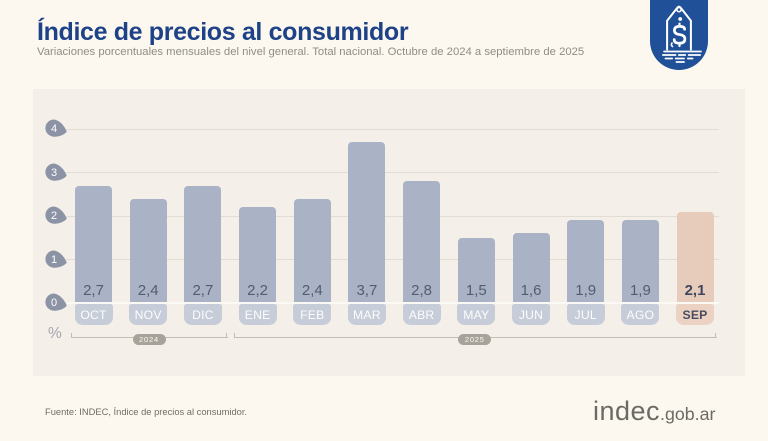  What do you see at coordinates (54, 259) in the screenshot?
I see `svg-text: 1` at bounding box center [54, 259].